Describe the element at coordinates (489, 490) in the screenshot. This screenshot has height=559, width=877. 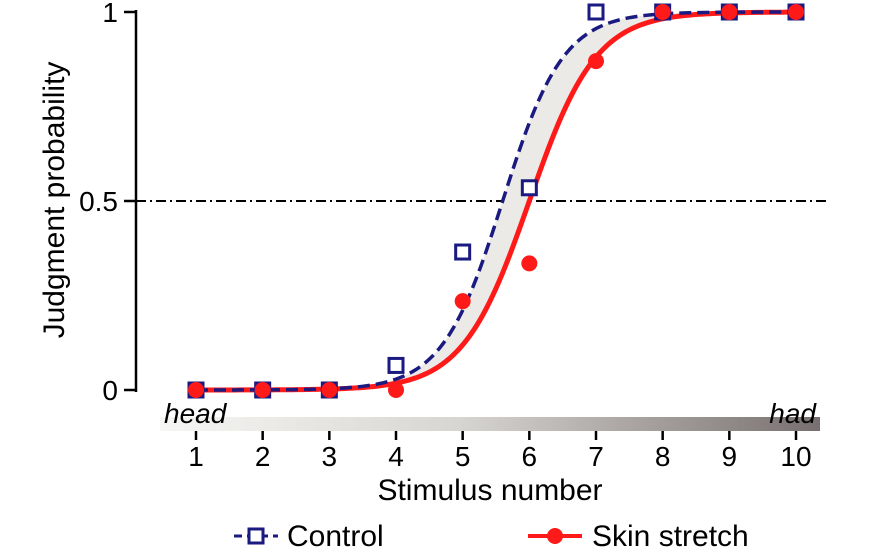
I see `x-axis-title: Stimulus number` at that location.